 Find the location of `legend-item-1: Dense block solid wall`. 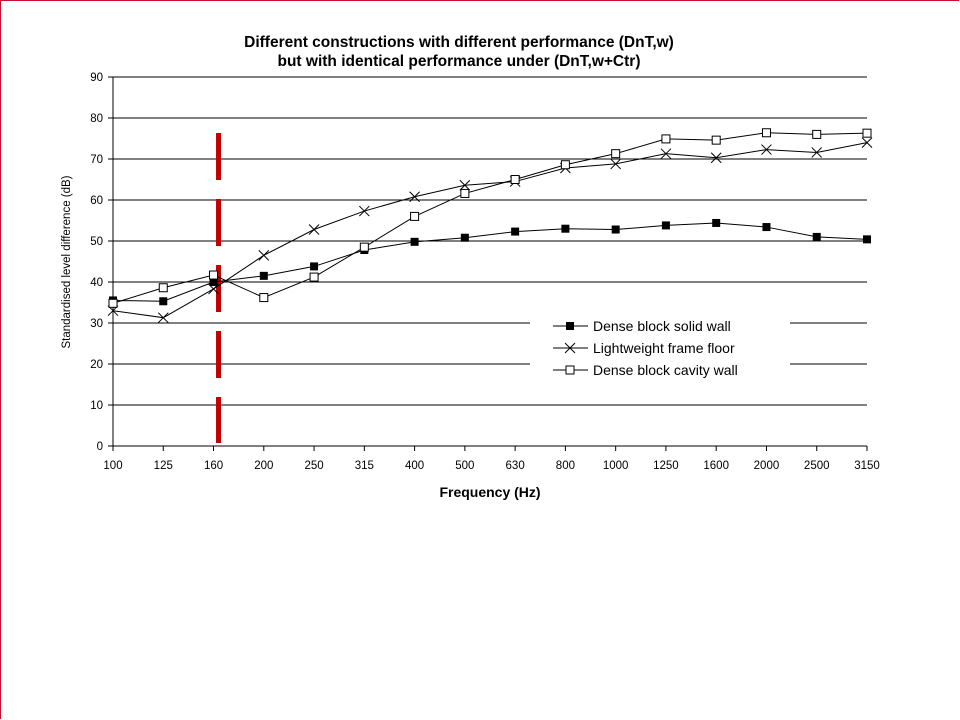

legend-item-1: Dense block solid wall is located at coordinates (642, 326).